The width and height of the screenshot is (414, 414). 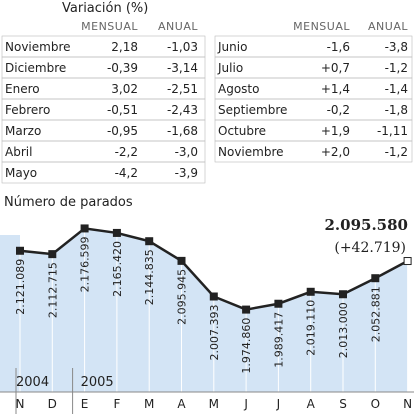 What do you see at coordinates (343, 330) in the screenshot?
I see `value-label: 2.013.000` at bounding box center [343, 330].